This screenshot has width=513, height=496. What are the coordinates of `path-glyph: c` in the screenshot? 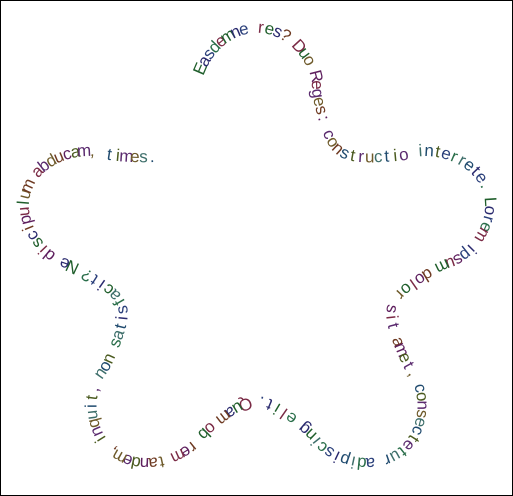 It's located at (379, 156).